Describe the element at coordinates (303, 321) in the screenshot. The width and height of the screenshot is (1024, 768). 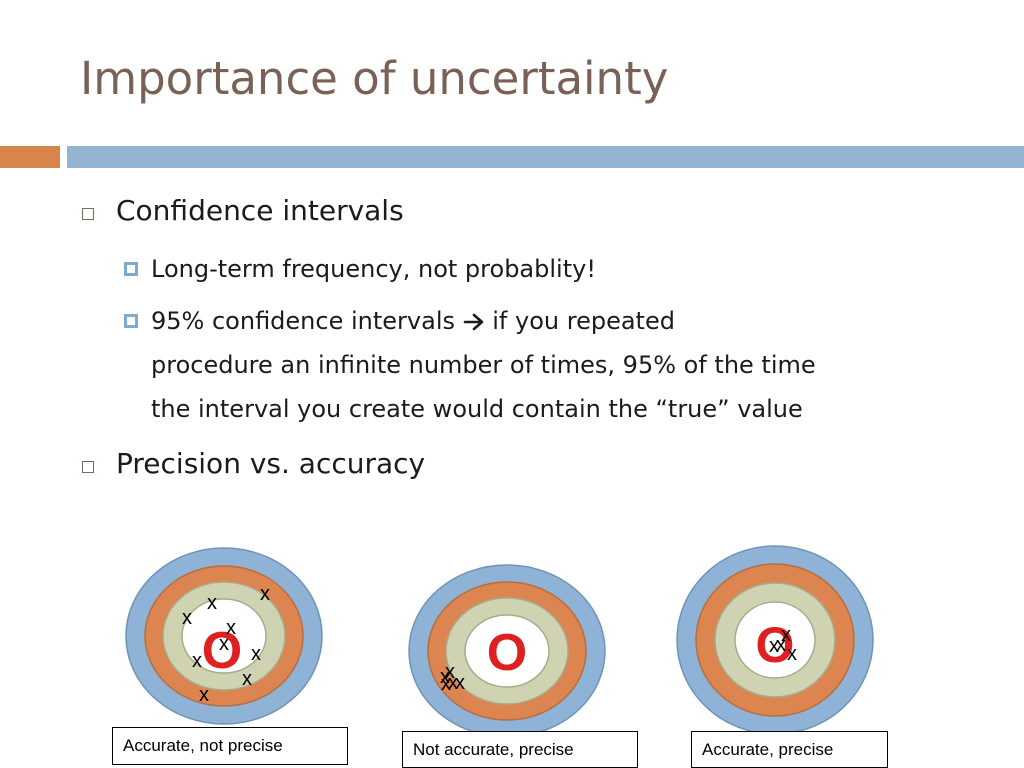
I see `sub-bullet-95-lead: 95% confidence intervals` at that location.